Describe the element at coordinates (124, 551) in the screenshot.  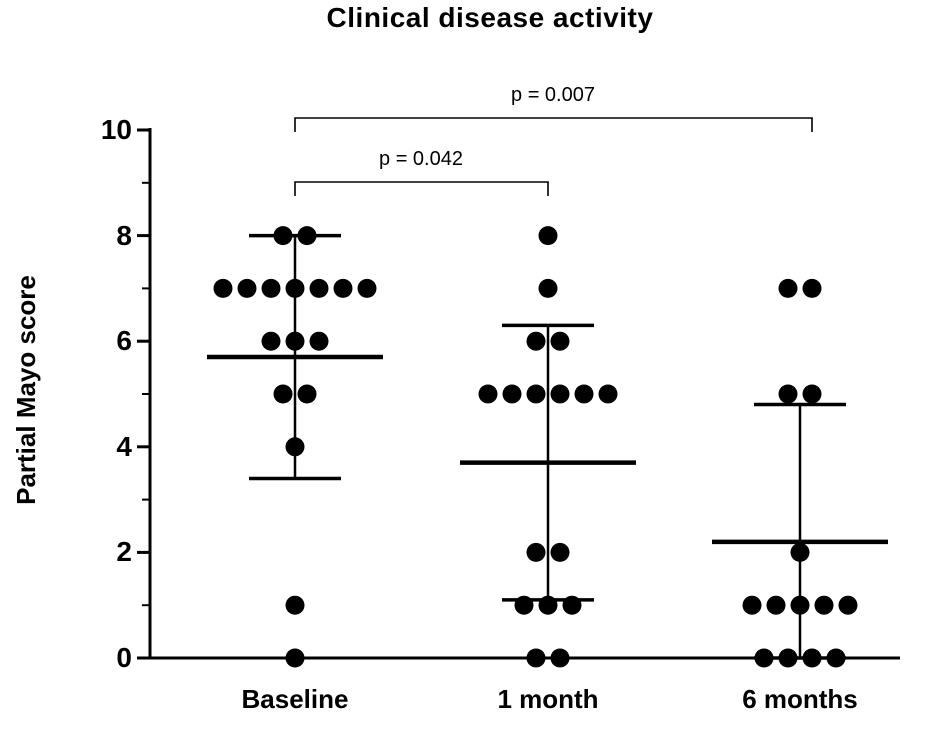
I see `y-tick-label-2: 2` at that location.